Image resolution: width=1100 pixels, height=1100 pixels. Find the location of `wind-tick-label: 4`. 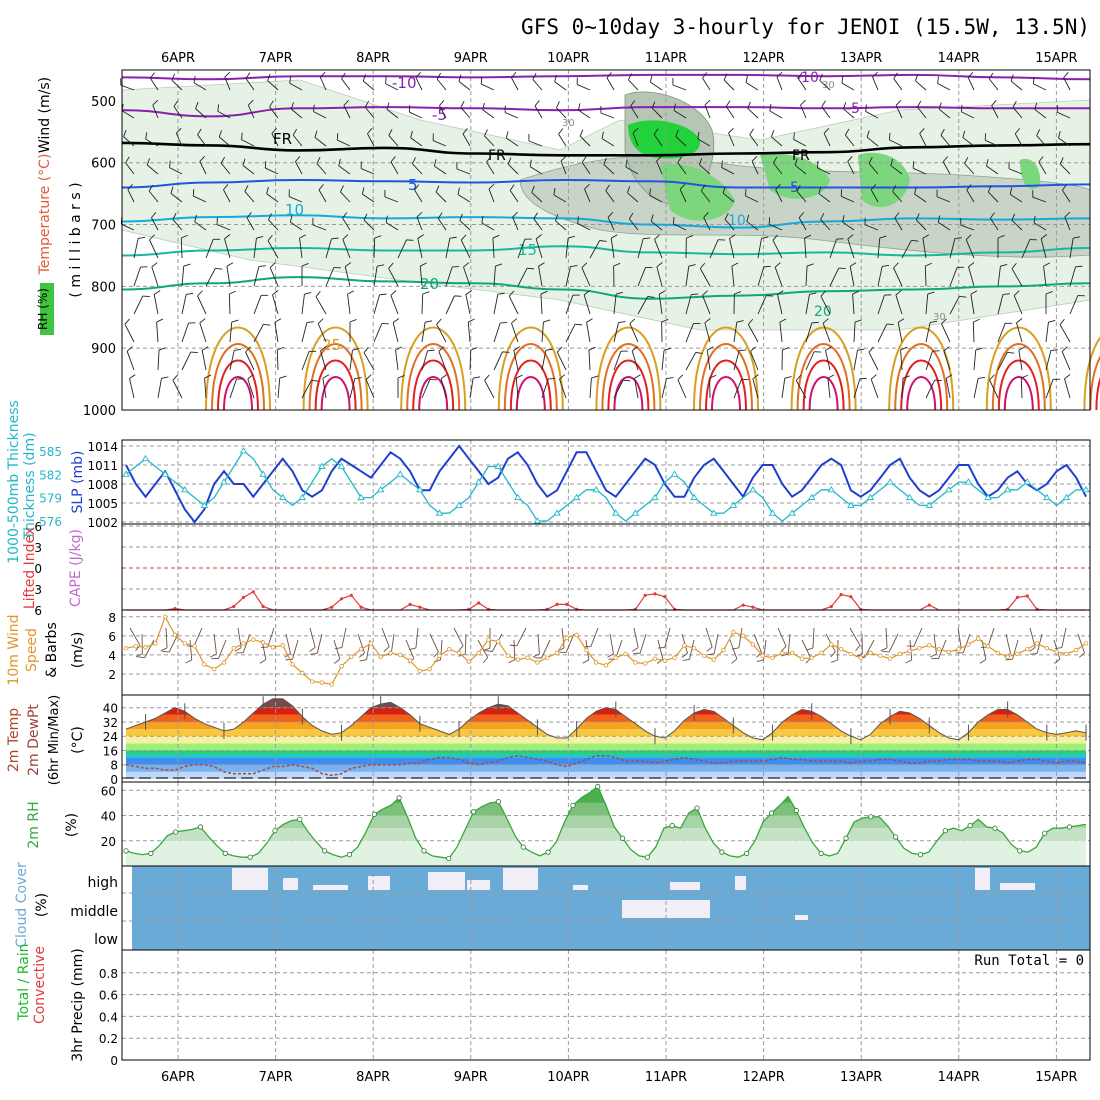

wind-tick-label: 4 is located at coordinates (112, 656).